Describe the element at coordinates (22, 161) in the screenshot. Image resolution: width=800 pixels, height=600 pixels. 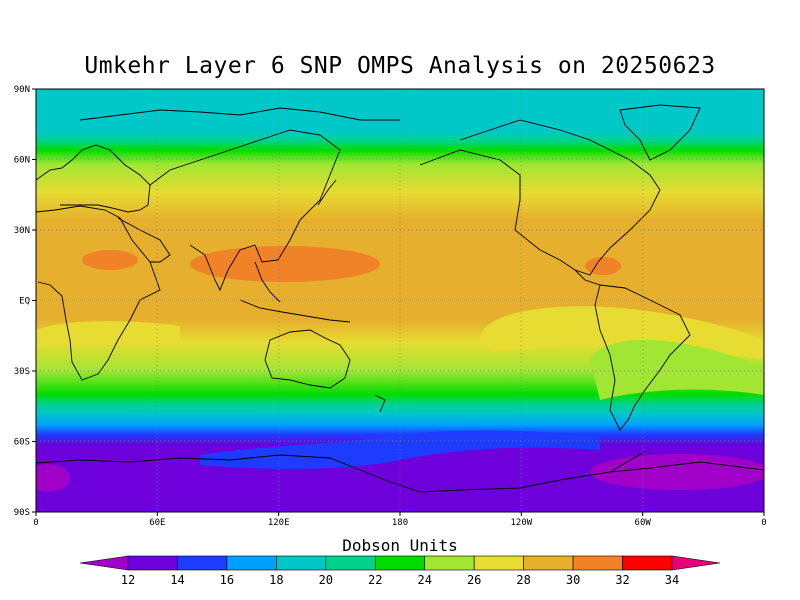
I see `lat-tick-label: 60N` at that location.